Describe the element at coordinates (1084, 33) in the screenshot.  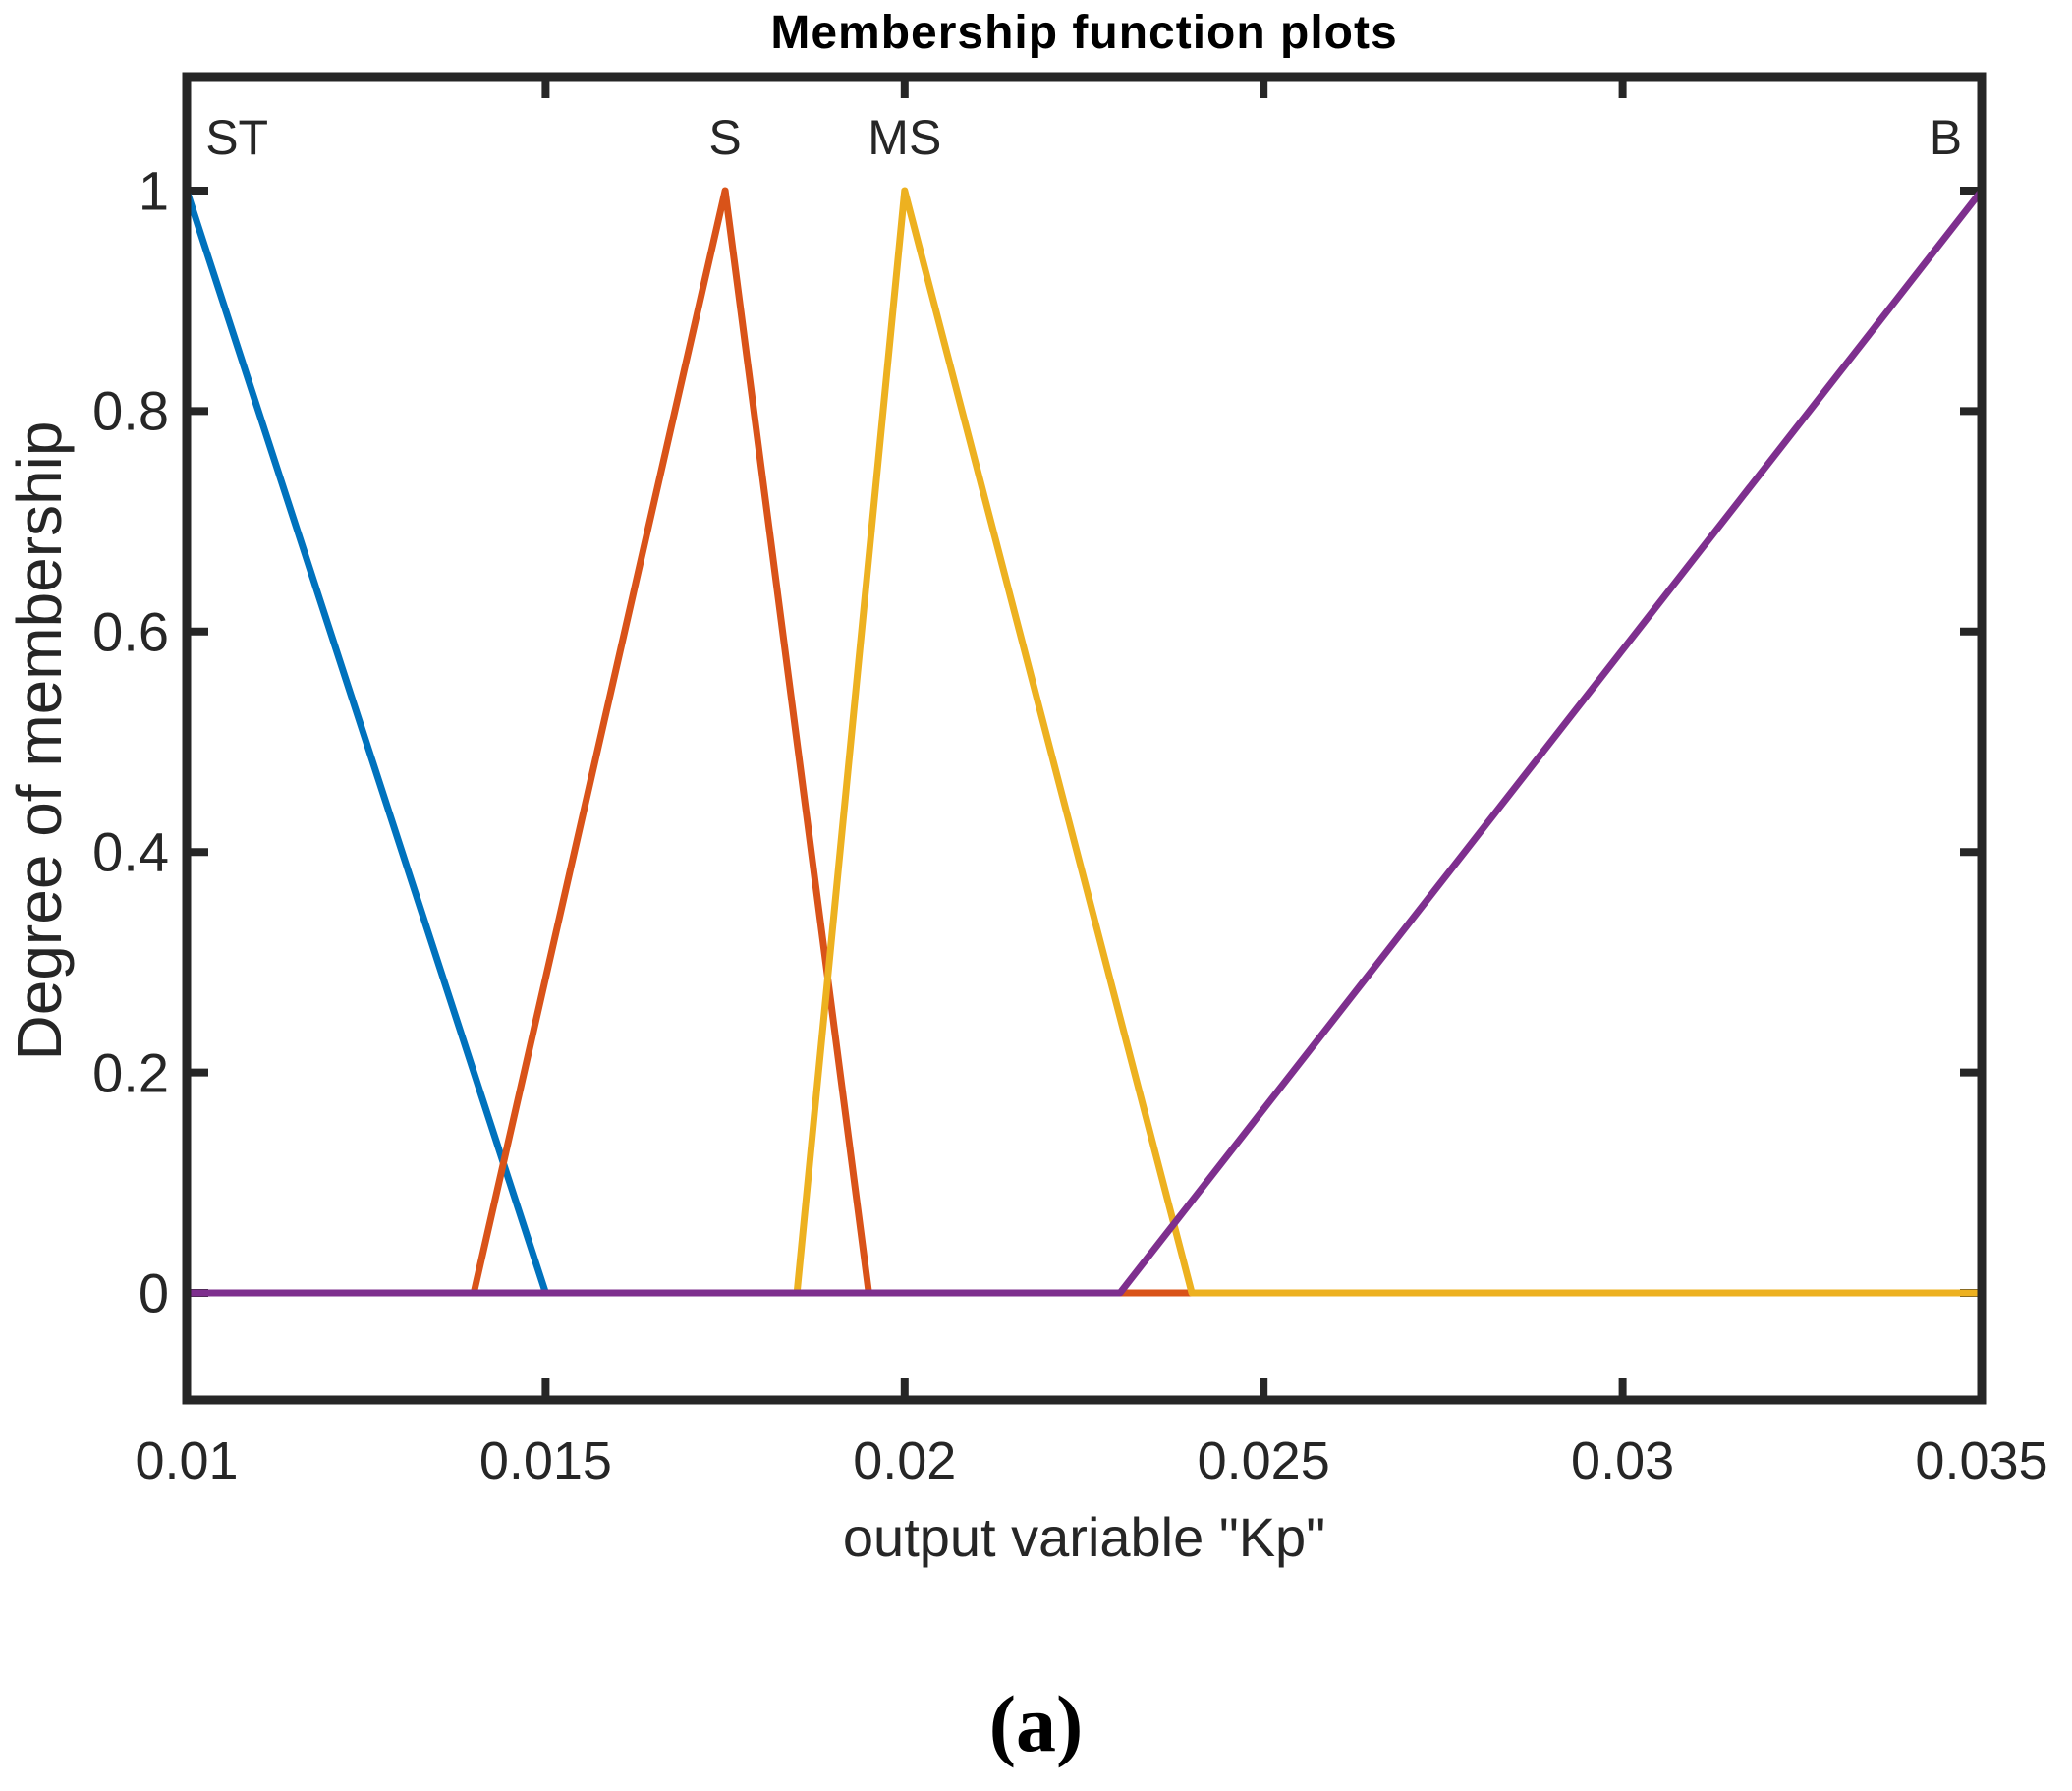
I see `chart-title: Membership function plots` at that location.